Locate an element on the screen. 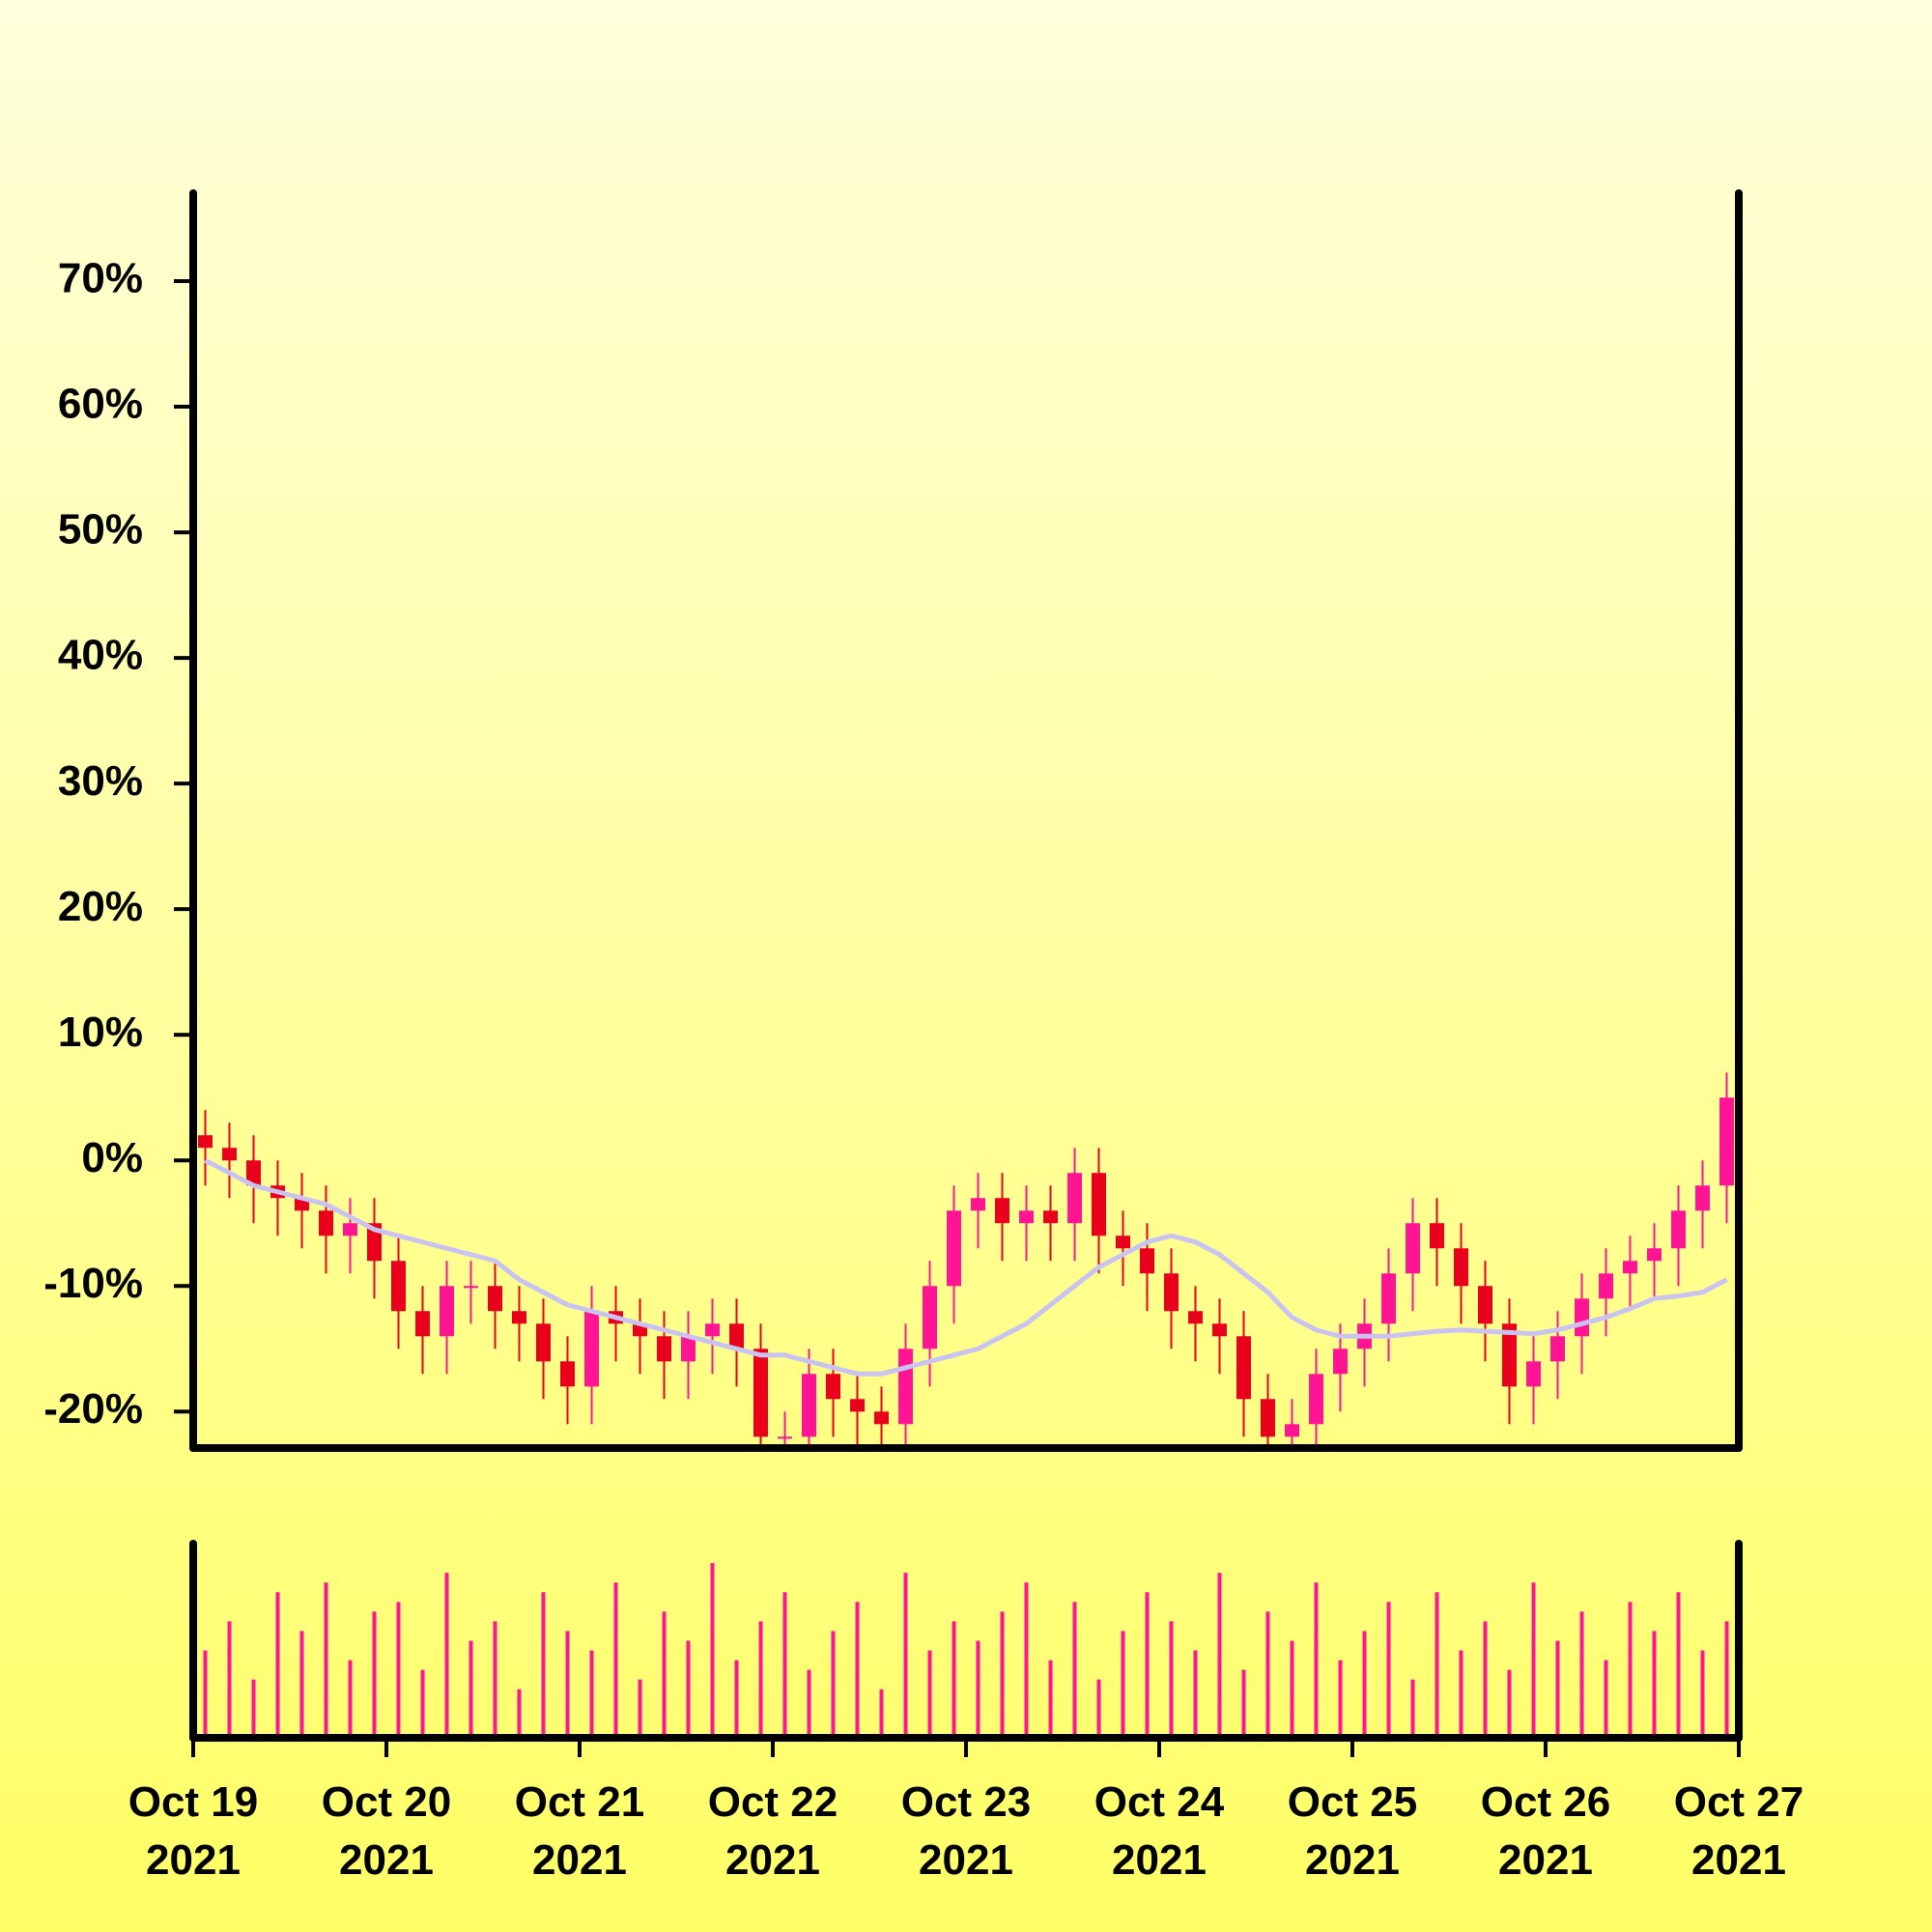 This screenshot has height=1932, width=1932. y-tick-label: 30% is located at coordinates (100, 781).